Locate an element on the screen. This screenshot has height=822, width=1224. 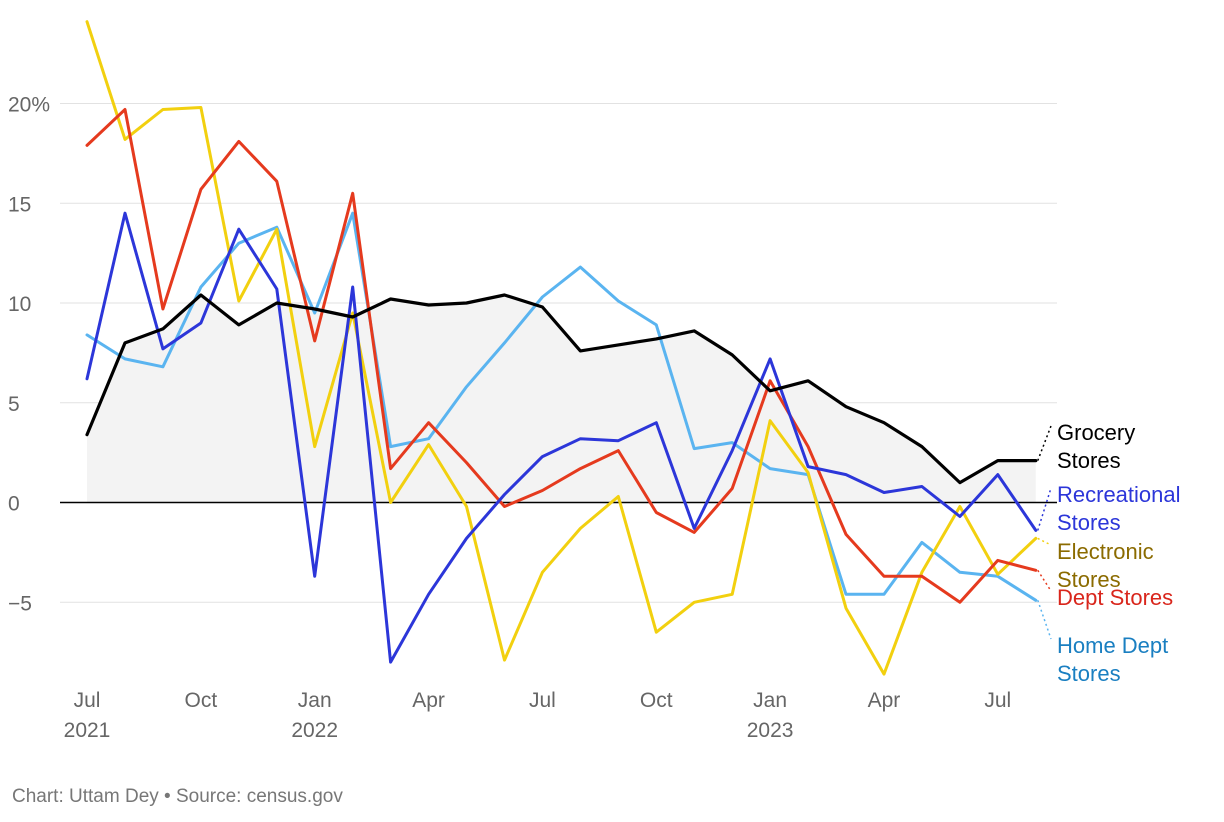
y-tick-label: 5 is located at coordinates (14, 404).